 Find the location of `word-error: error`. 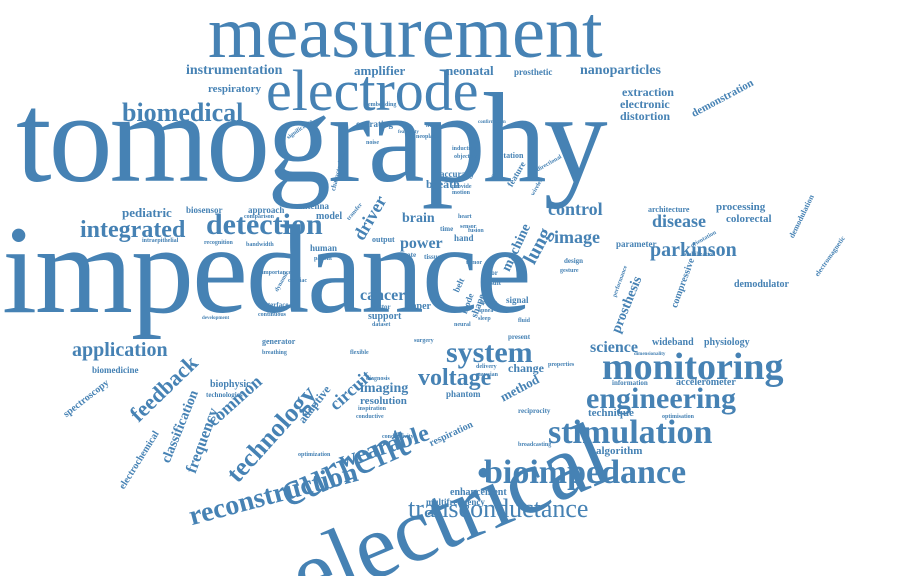

word-error: error is located at coordinates (490, 273).